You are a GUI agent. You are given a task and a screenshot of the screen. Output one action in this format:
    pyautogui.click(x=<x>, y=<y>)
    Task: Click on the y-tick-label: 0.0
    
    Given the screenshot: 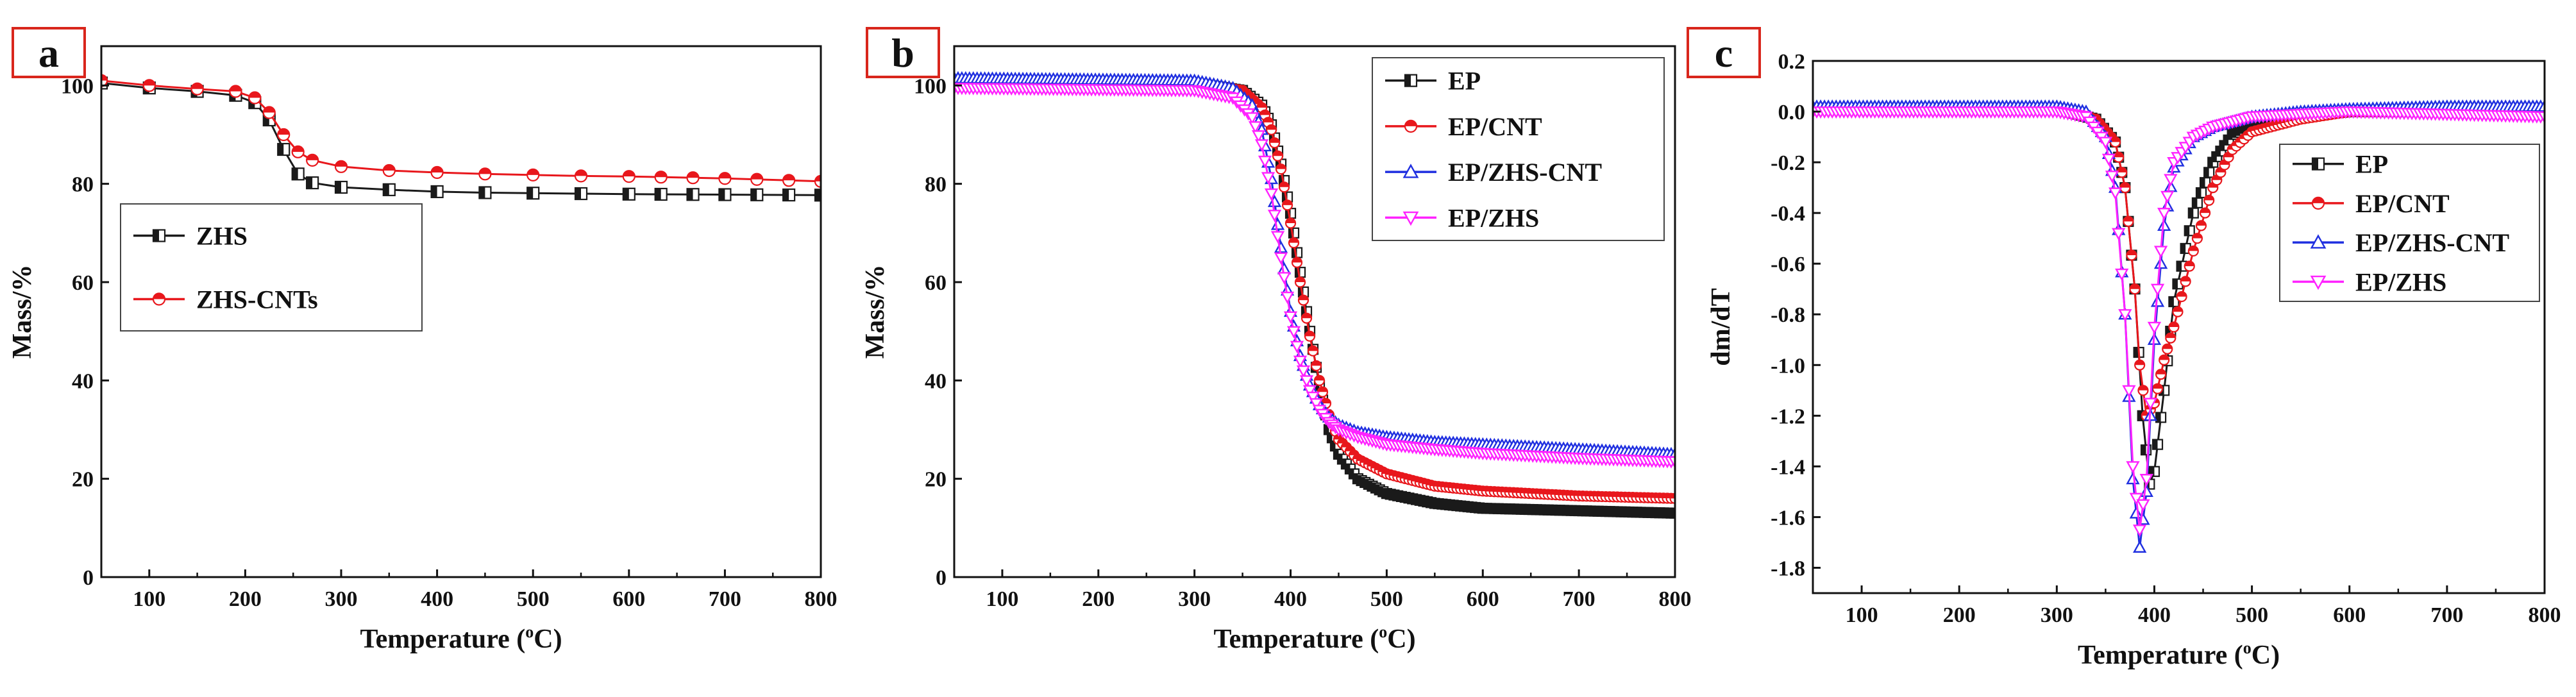 What is the action you would take?
    pyautogui.click(x=1792, y=112)
    